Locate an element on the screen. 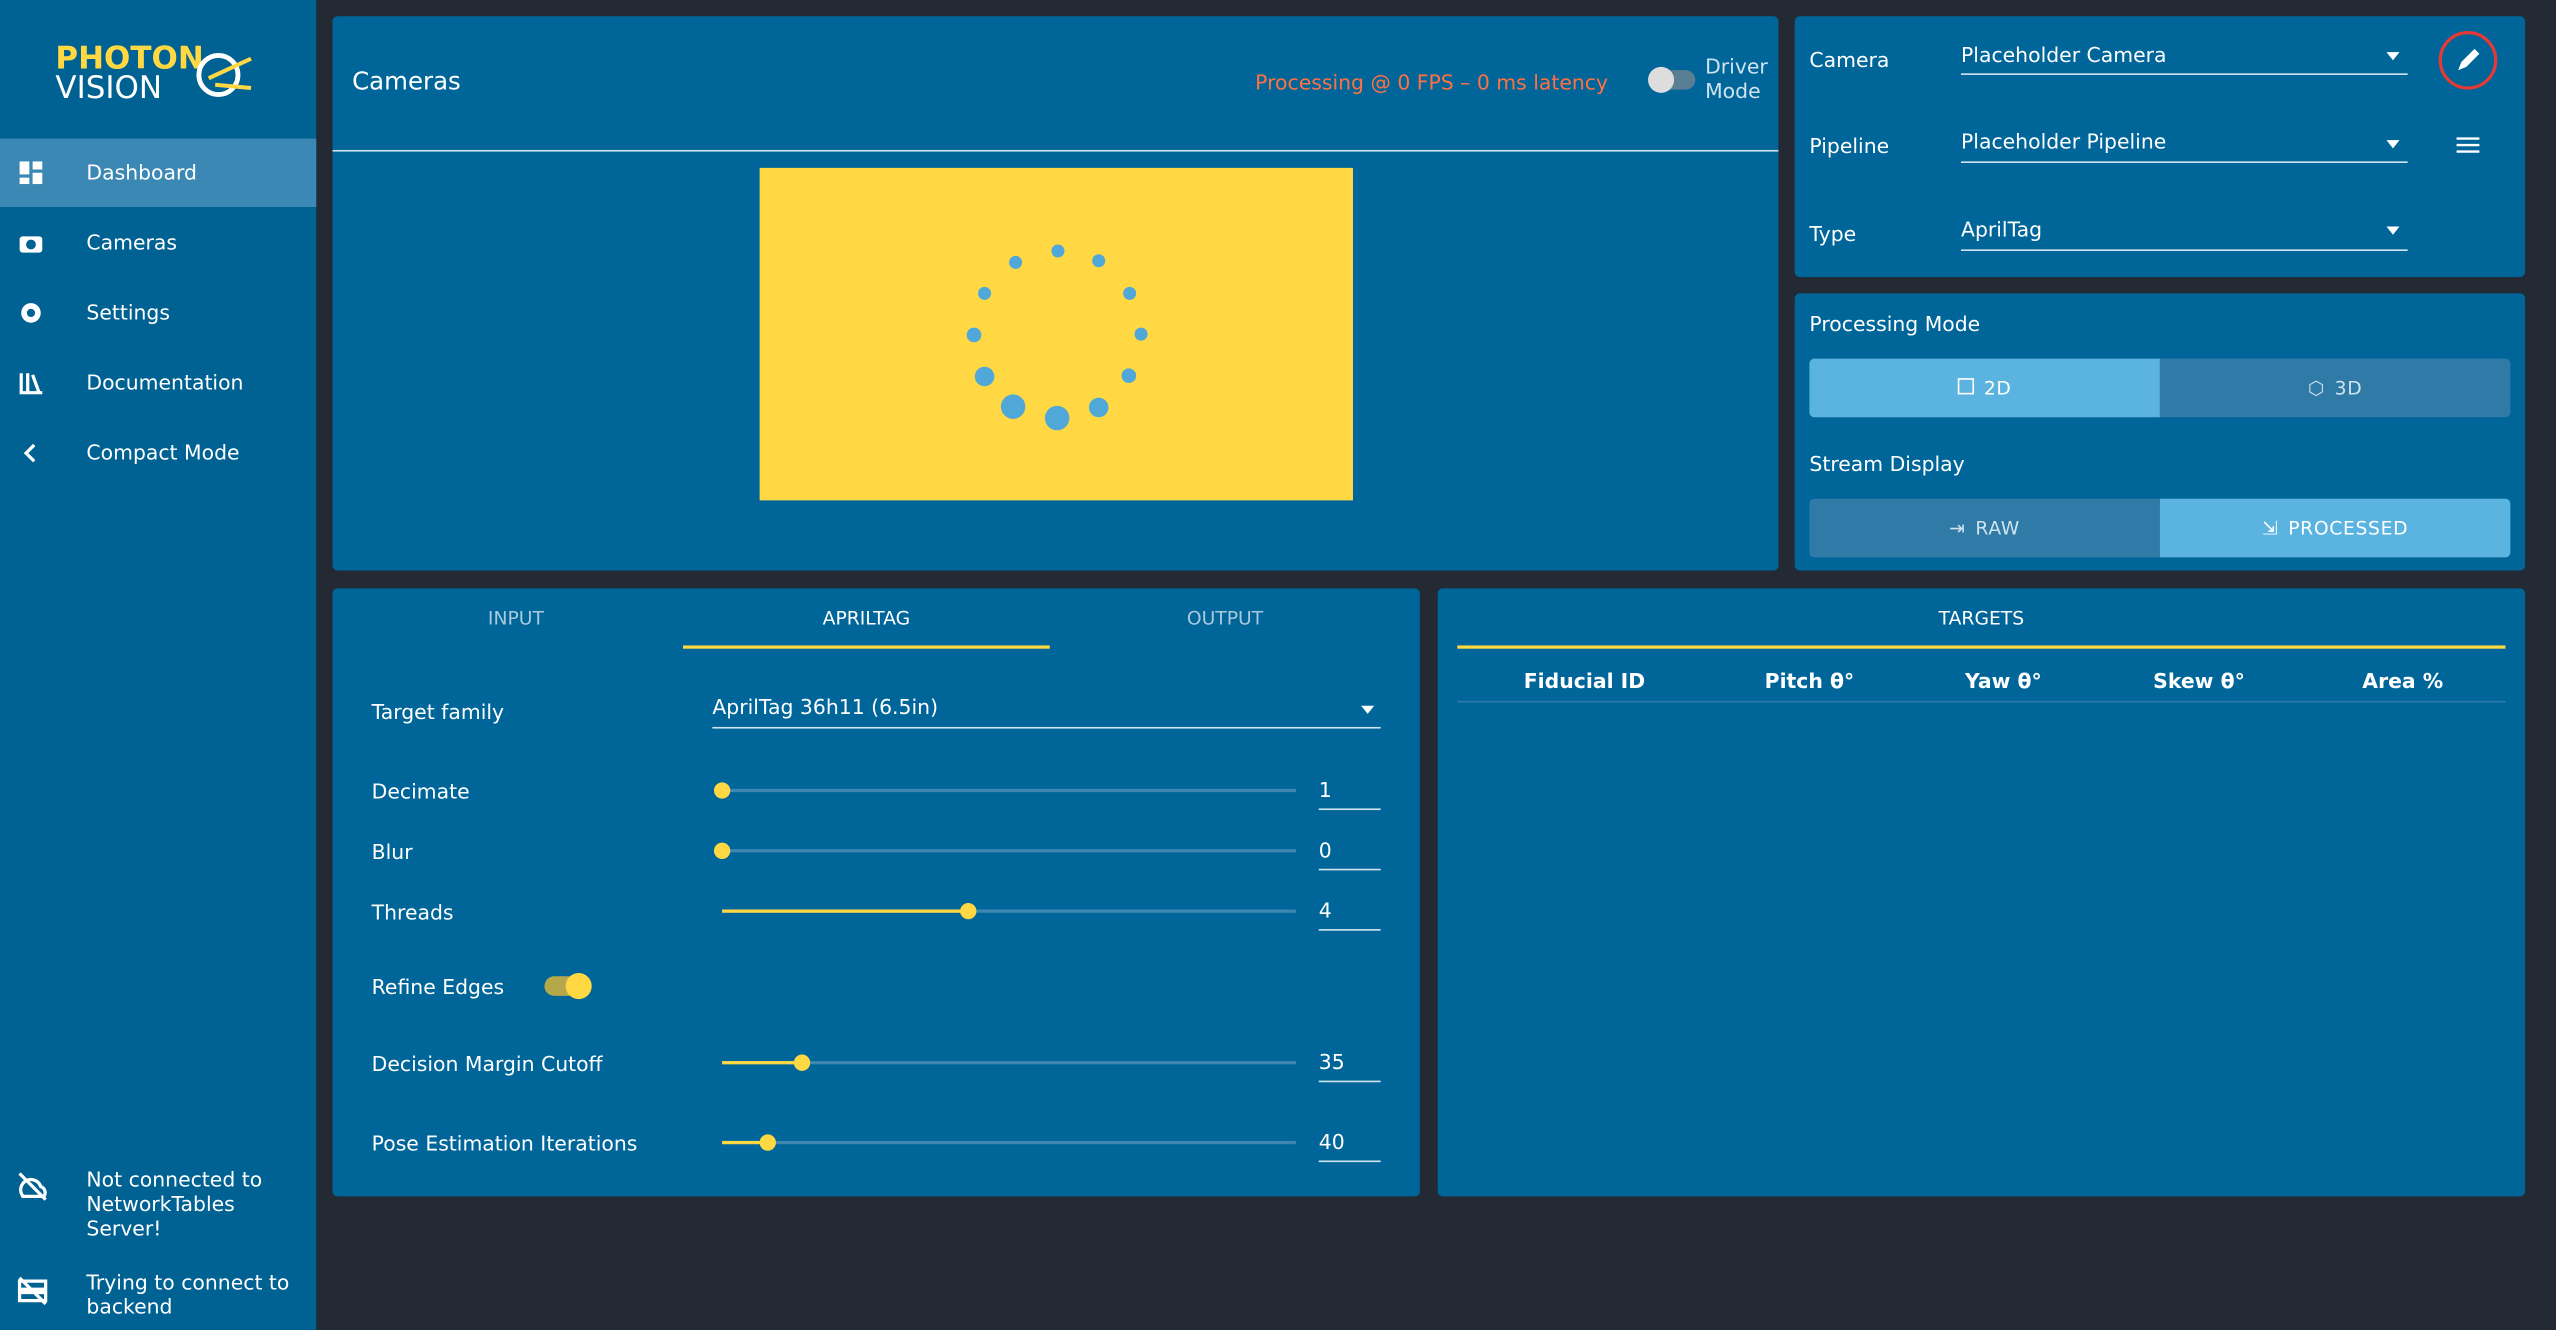  mode-label: 3D is located at coordinates (2348, 388).